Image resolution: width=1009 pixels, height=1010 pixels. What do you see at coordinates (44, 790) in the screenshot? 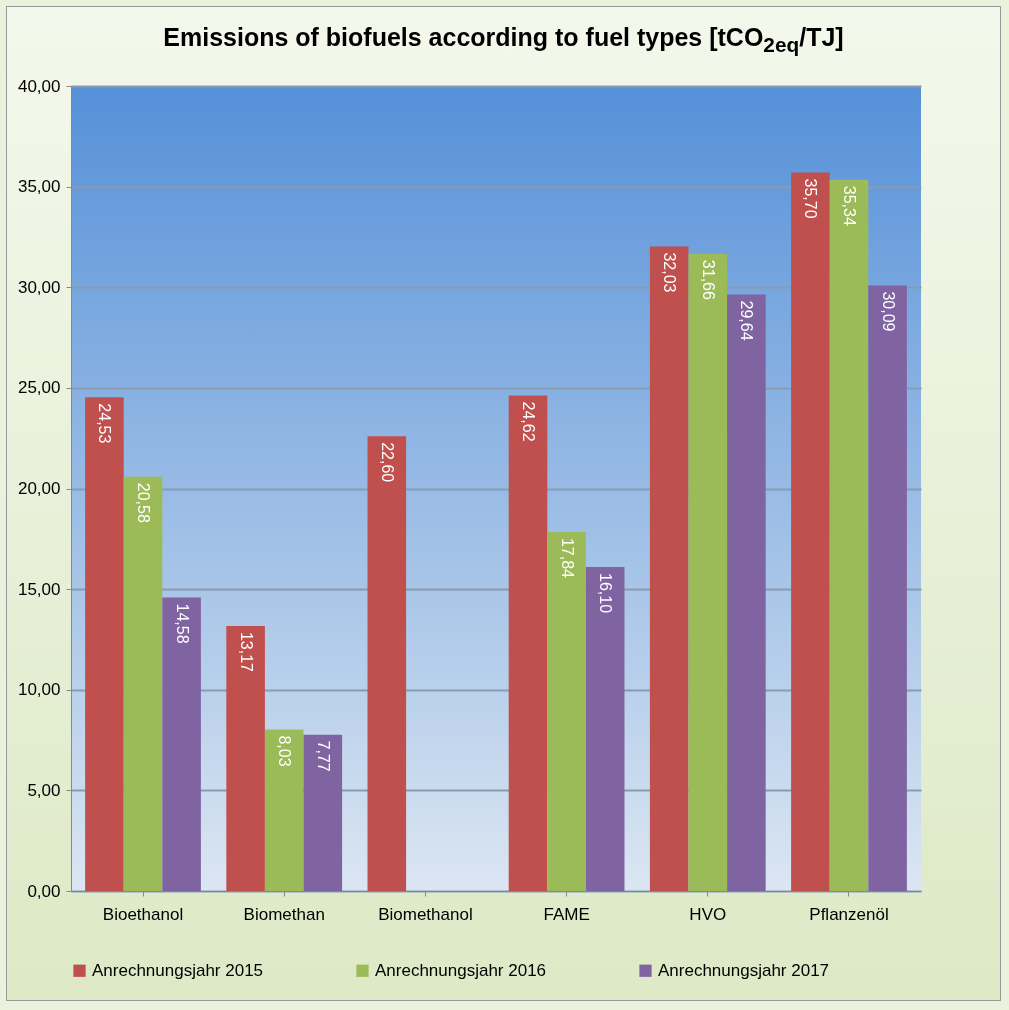
I see `y-tick-label: 5,00` at bounding box center [44, 790].